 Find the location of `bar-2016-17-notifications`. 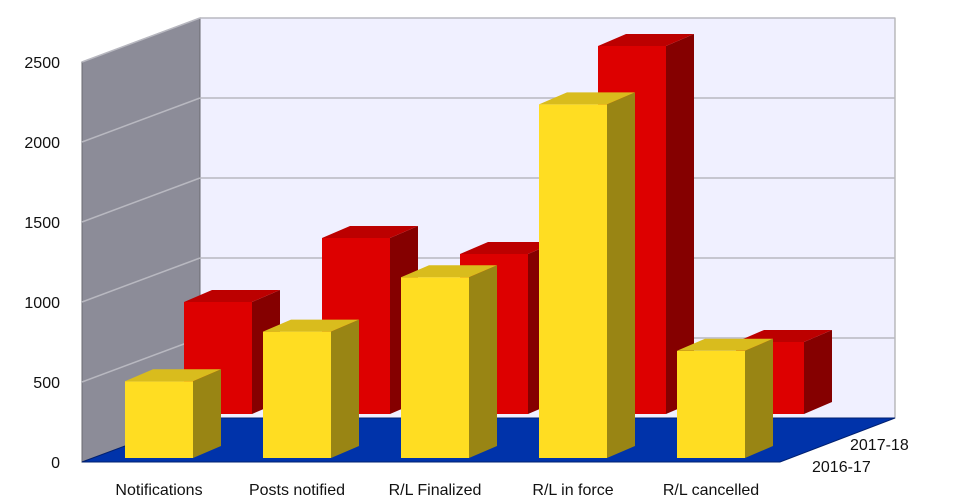

bar-2016-17-notifications is located at coordinates (173, 413).